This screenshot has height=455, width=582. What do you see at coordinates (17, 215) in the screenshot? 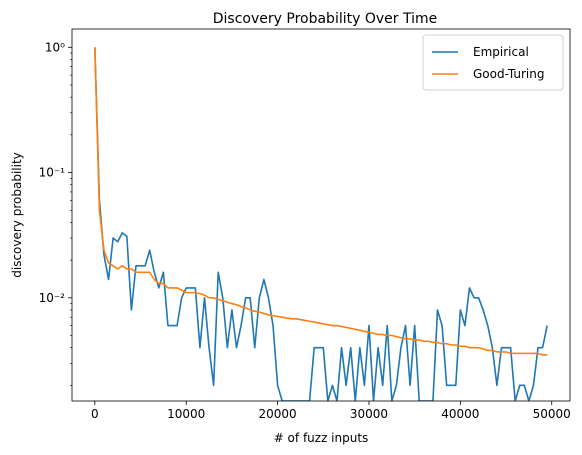
I see `y-axis-label: discovery probability` at bounding box center [17, 215].